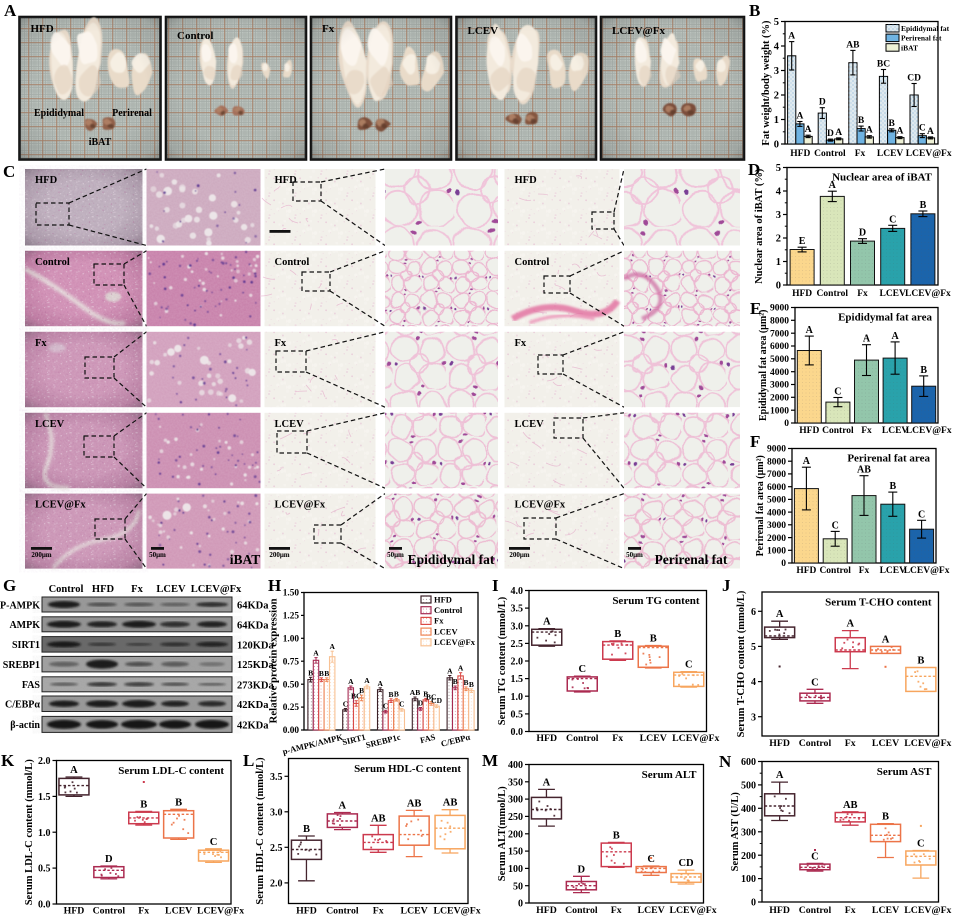  What do you see at coordinates (132, 113) in the screenshot?
I see `svg-text: Perirenal` at bounding box center [132, 113].